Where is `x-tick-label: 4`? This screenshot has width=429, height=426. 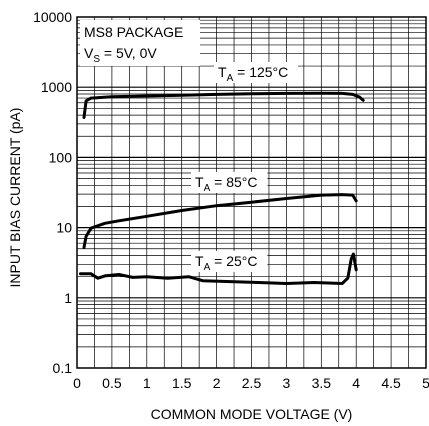 x-tick-label: 4 is located at coordinates (356, 383).